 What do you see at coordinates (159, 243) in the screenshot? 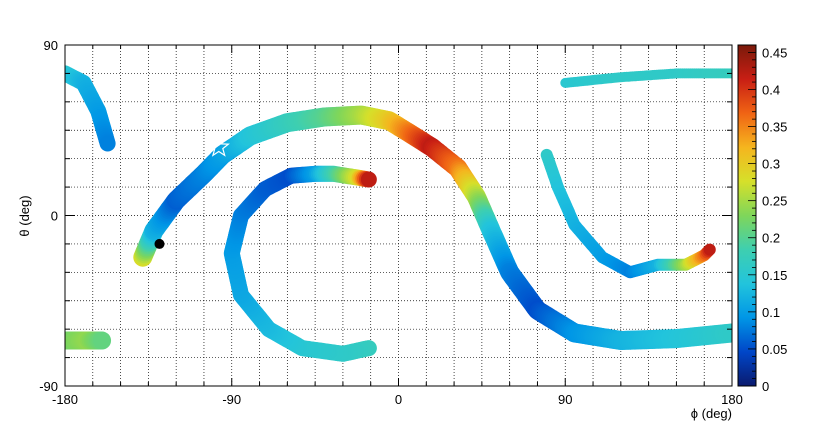
I see `circle-marker` at bounding box center [159, 243].